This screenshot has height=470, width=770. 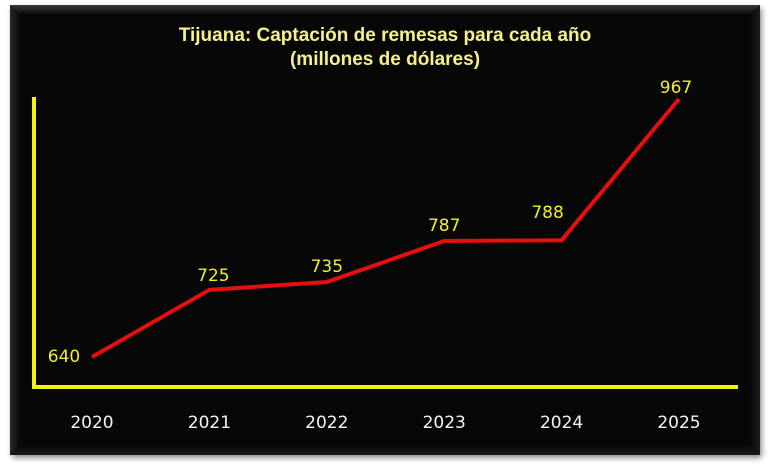 I want to click on chart-subtitle: (millones de dólares), so click(x=385, y=59).